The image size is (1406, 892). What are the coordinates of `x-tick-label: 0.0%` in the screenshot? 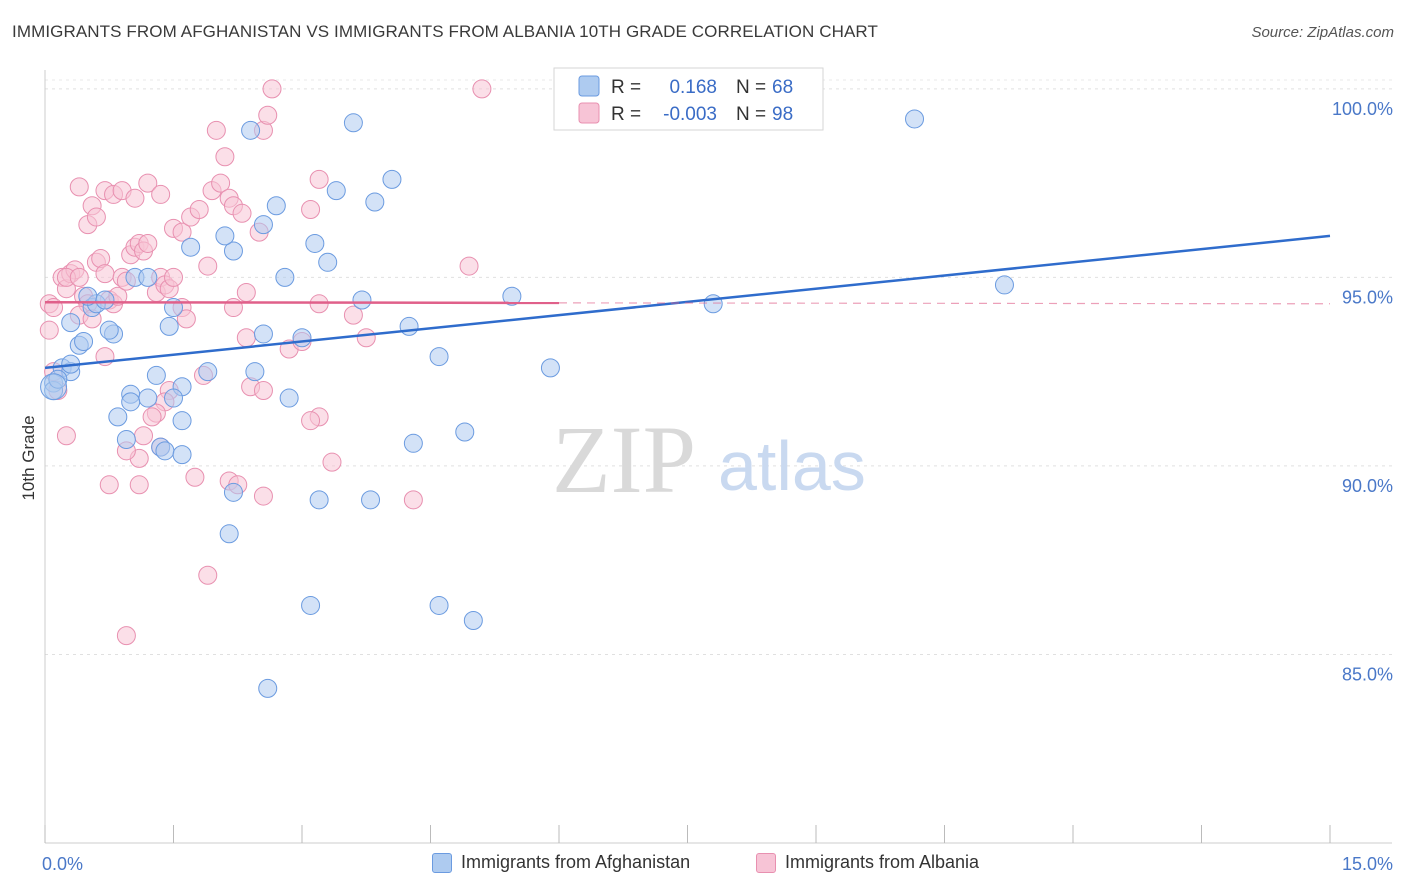 It's located at (62, 864).